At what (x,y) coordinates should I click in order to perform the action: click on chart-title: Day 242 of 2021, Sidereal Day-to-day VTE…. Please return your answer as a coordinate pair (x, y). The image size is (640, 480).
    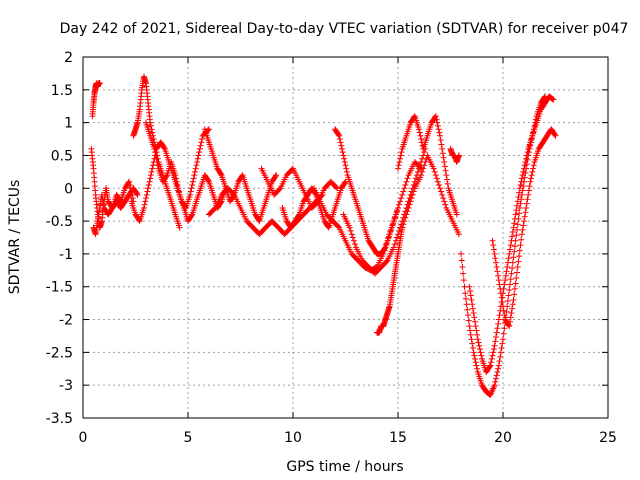
    Looking at the image, I should click on (344, 29).